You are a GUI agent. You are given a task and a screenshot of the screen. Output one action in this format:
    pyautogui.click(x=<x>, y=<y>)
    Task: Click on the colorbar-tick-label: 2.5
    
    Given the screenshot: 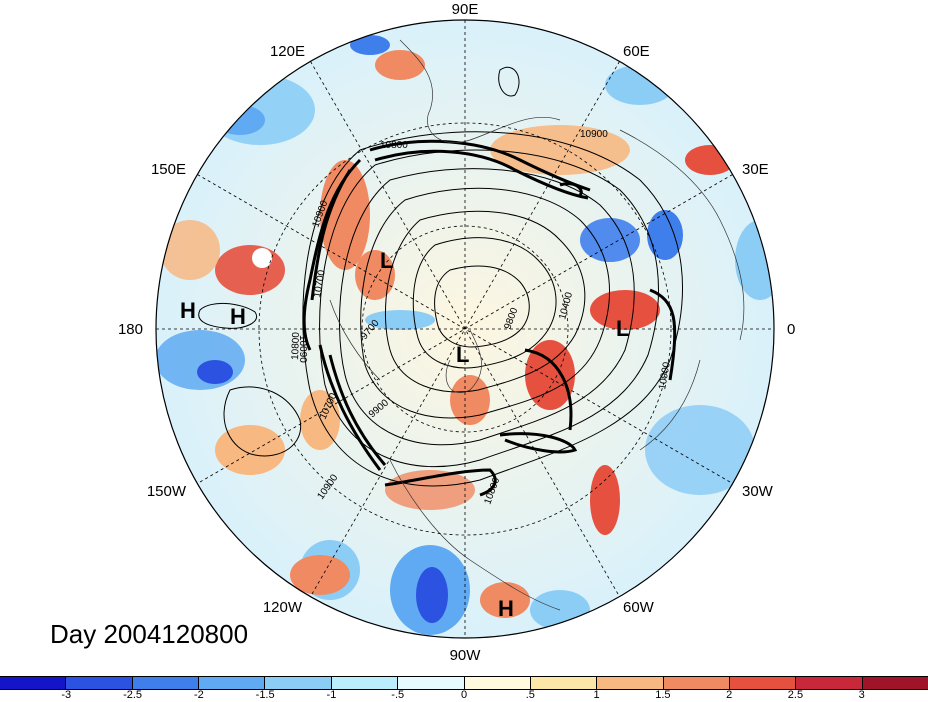 What is the action you would take?
    pyautogui.click(x=795, y=695)
    